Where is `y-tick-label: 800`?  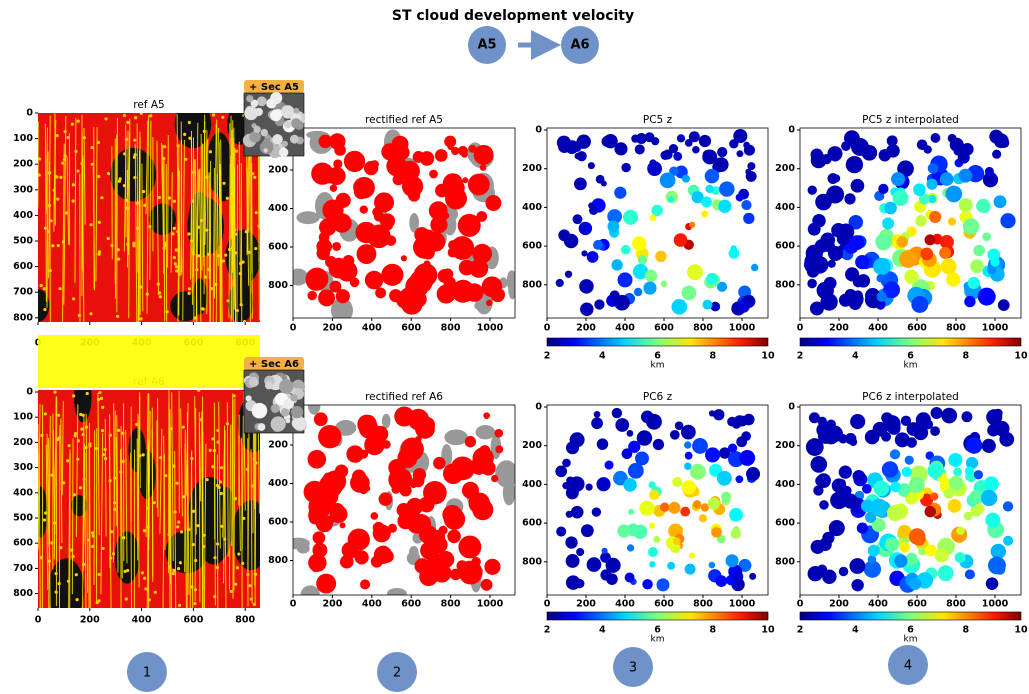
y-tick-label: 800 is located at coordinates (785, 561).